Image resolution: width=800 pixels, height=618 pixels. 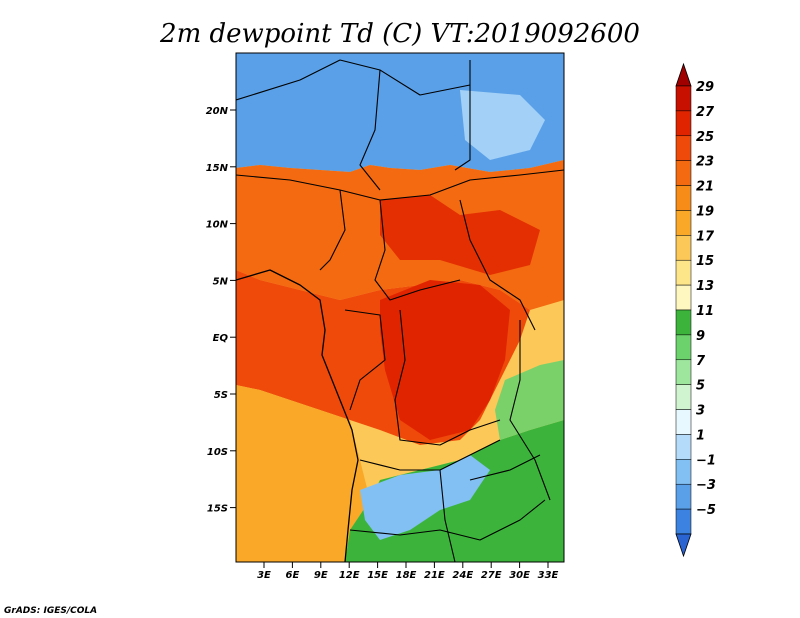 What do you see at coordinates (50, 611) in the screenshot?
I see `grads-credit: GrADS: IGES/COLA` at bounding box center [50, 611].